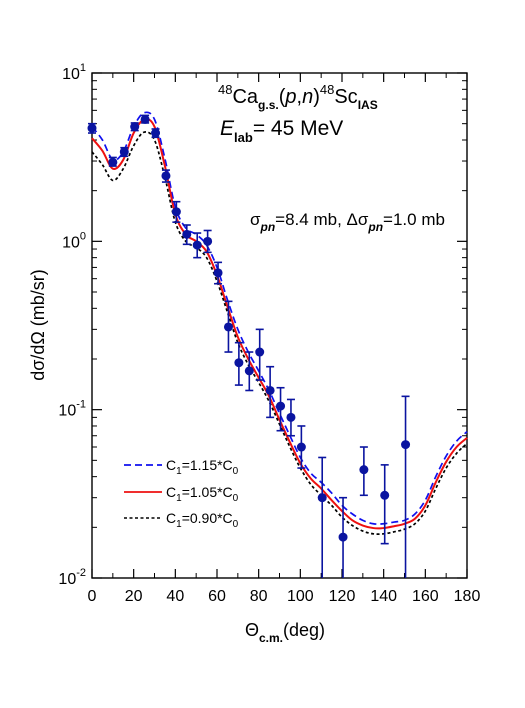 This screenshot has height=708, width=525. I want to click on x-tick-label: 80, so click(259, 596).